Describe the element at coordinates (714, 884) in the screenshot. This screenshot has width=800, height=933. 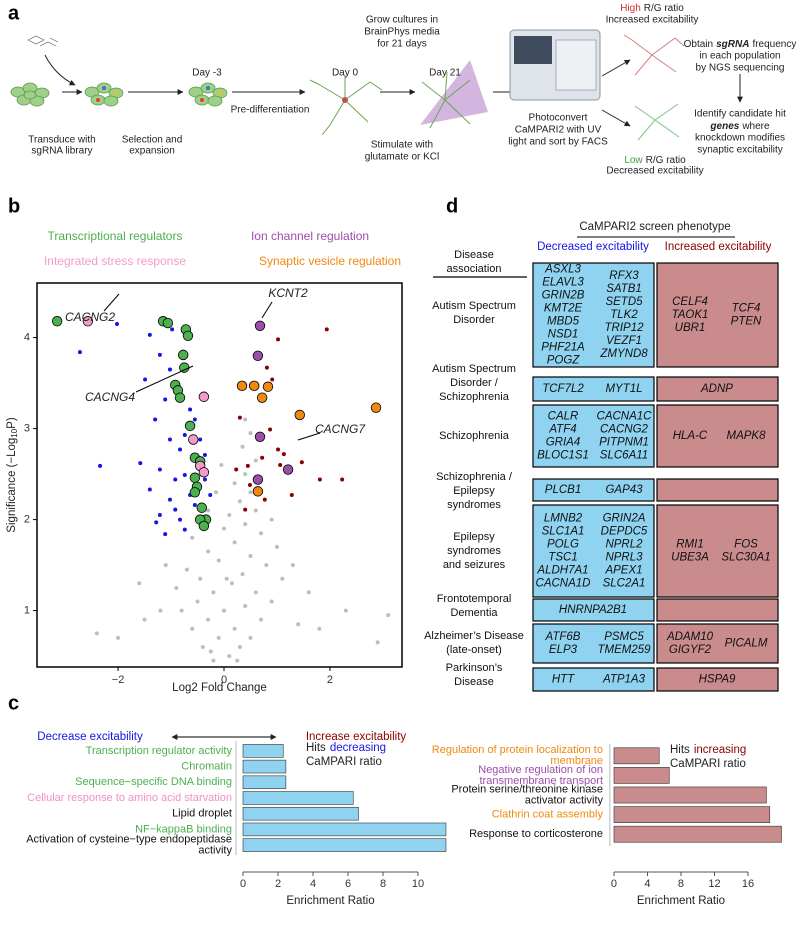
I see `x-tick-label: 12` at that location.